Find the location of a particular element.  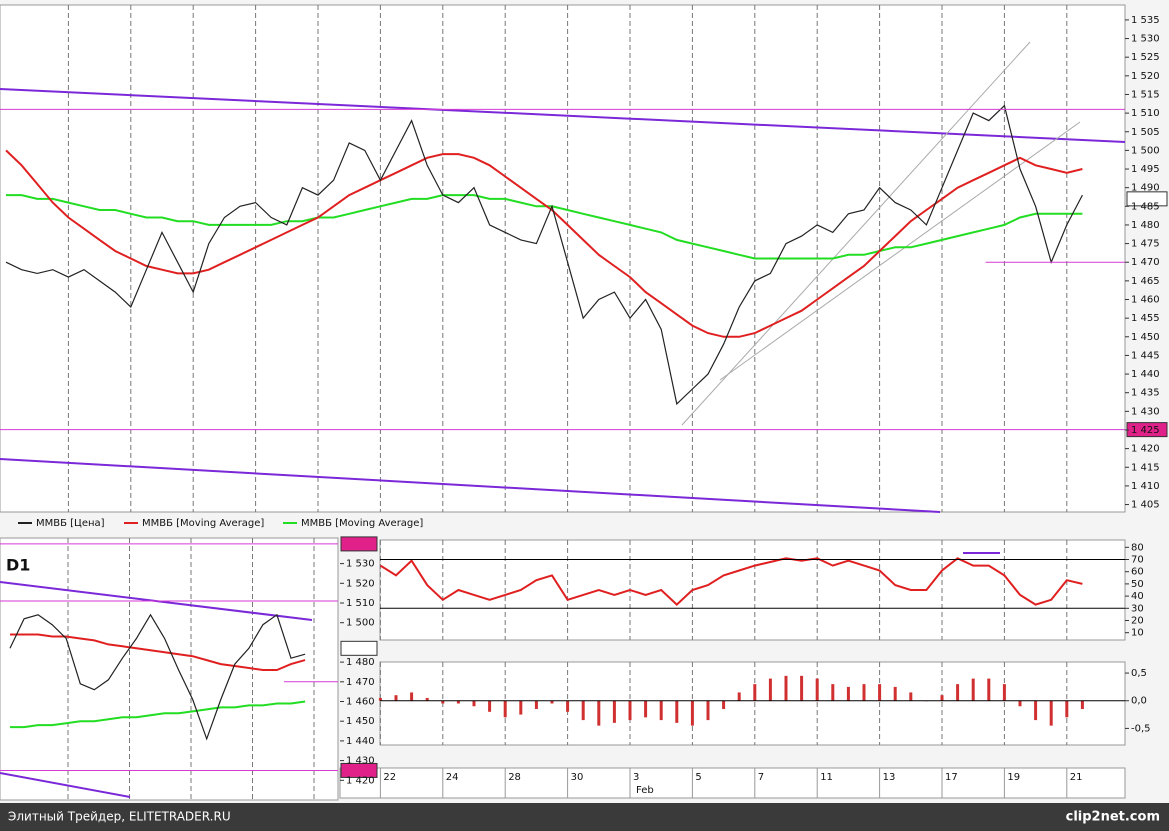

y-tick-label: 1 415 is located at coordinates (1145, 467).